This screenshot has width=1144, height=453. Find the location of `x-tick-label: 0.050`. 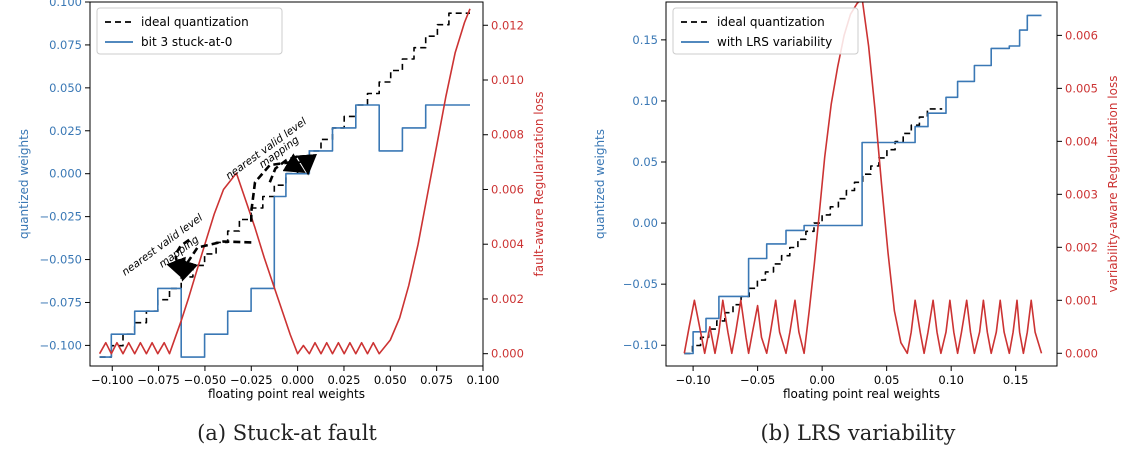

x-tick-label: 0.050 is located at coordinates (390, 380).